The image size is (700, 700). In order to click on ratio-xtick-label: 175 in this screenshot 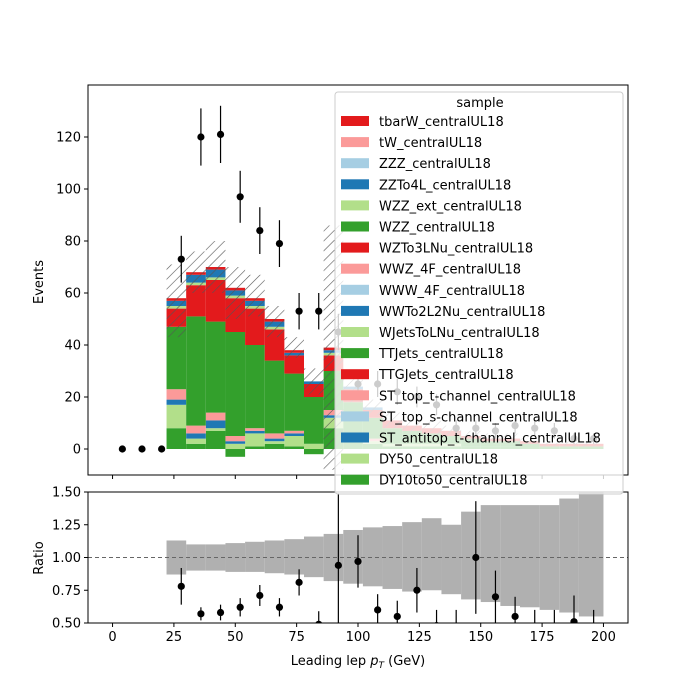, I will do `click(542, 637)`.